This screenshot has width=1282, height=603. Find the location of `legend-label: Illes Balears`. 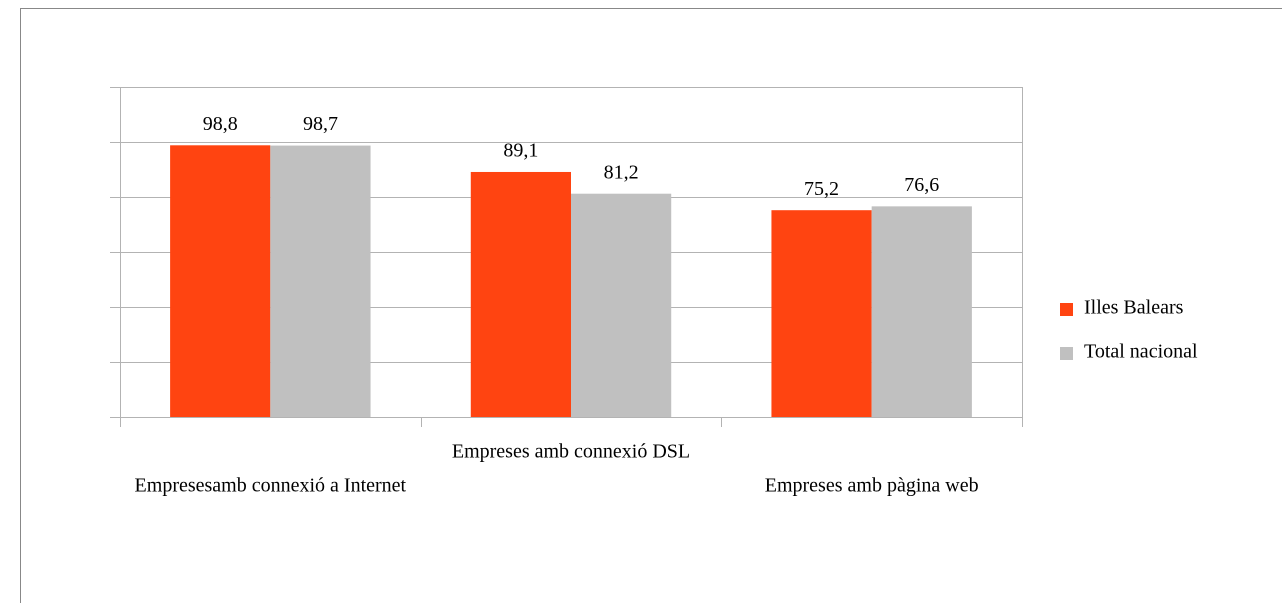

legend-label: Illes Balears is located at coordinates (1134, 308).